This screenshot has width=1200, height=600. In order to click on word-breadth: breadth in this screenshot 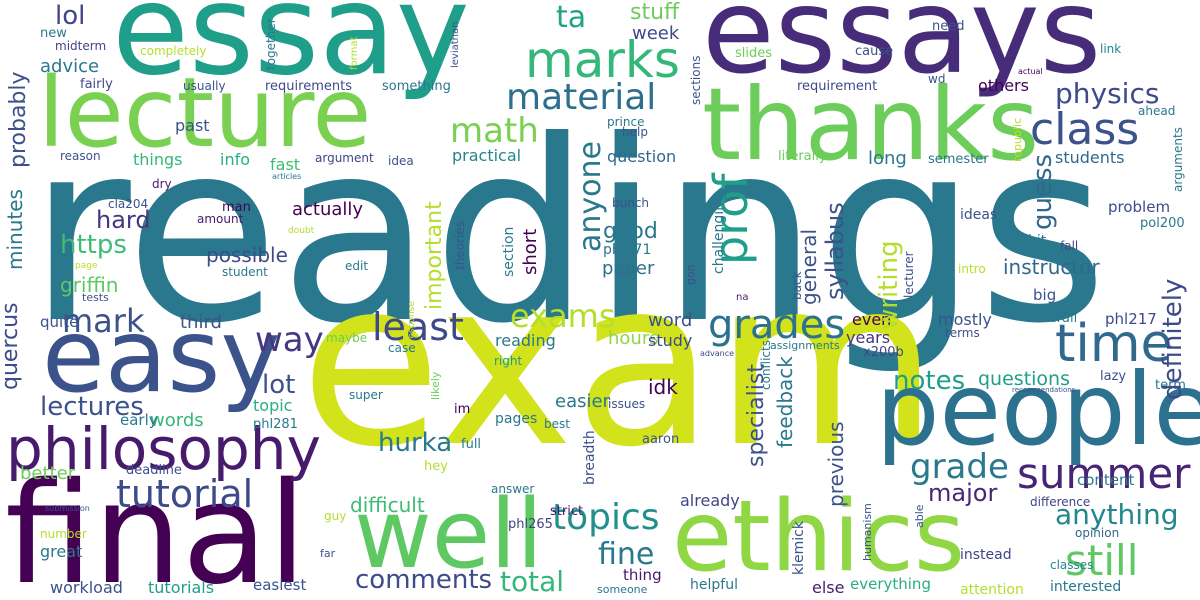, I will do `click(590, 457)`.